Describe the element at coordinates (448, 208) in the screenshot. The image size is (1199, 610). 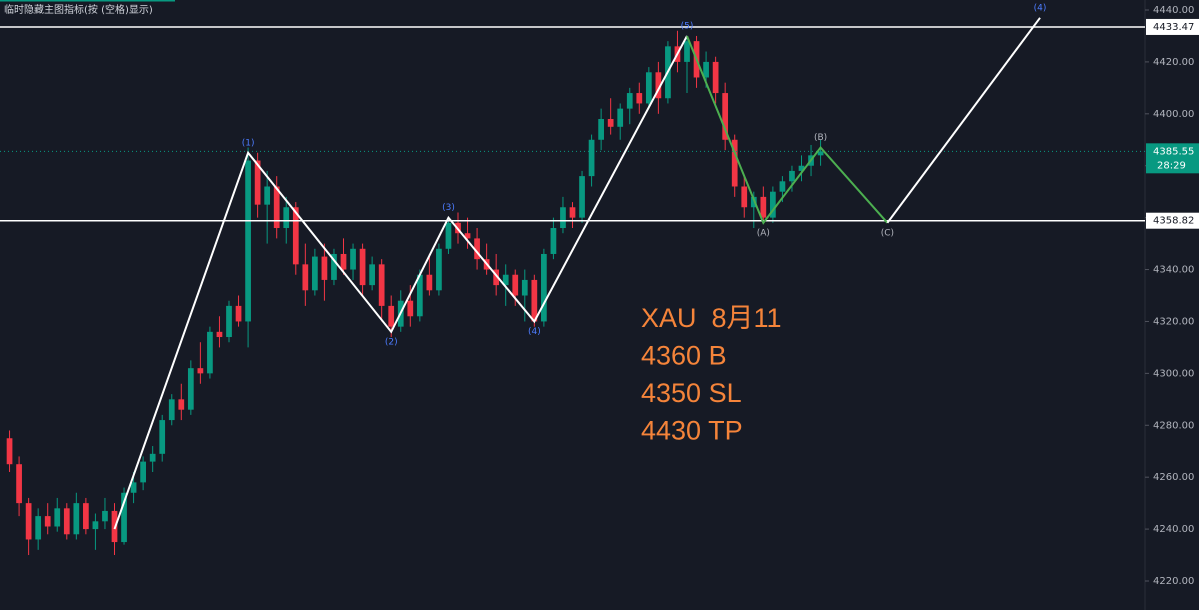
I see `wave-label: (3)` at that location.